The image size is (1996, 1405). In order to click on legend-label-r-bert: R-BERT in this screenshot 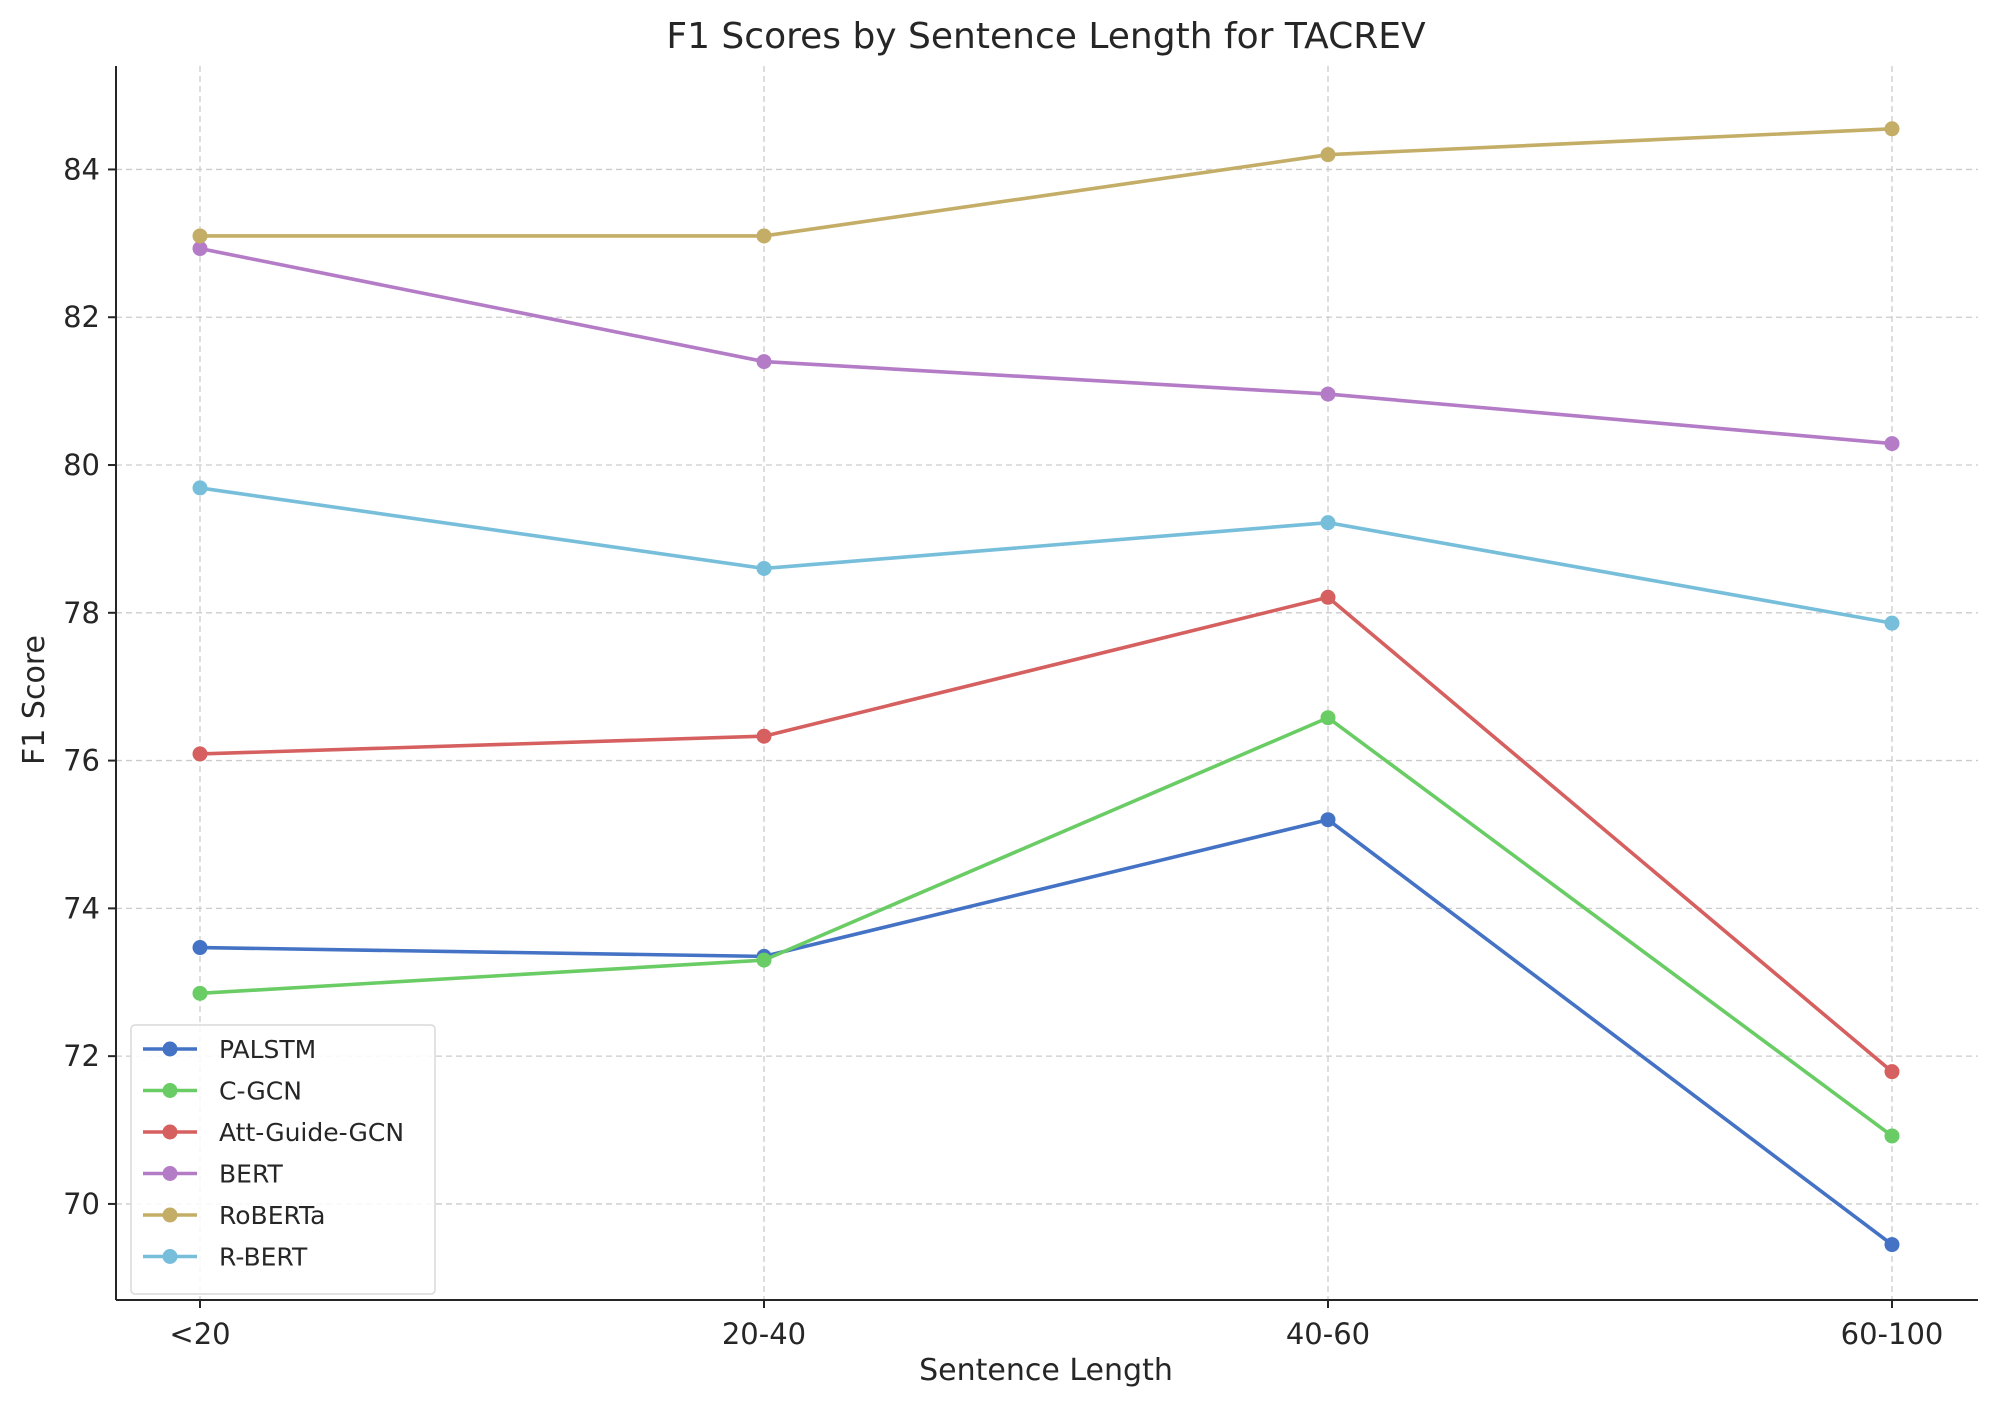, I will do `click(263, 1257)`.